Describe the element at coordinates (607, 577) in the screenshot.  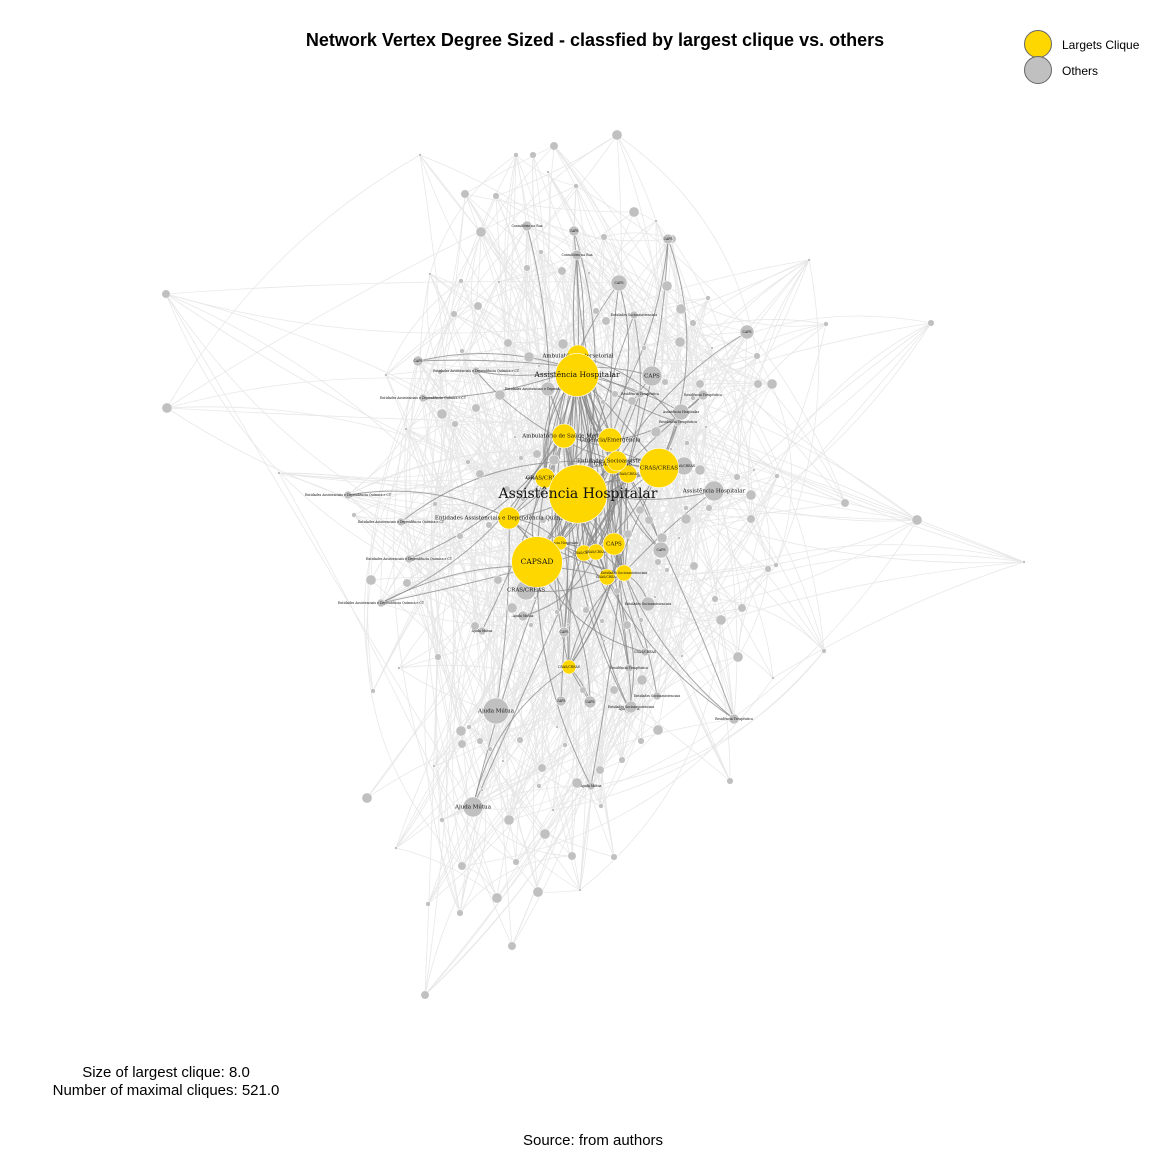
I see `network-node-clique: CRAS/CREAS` at that location.